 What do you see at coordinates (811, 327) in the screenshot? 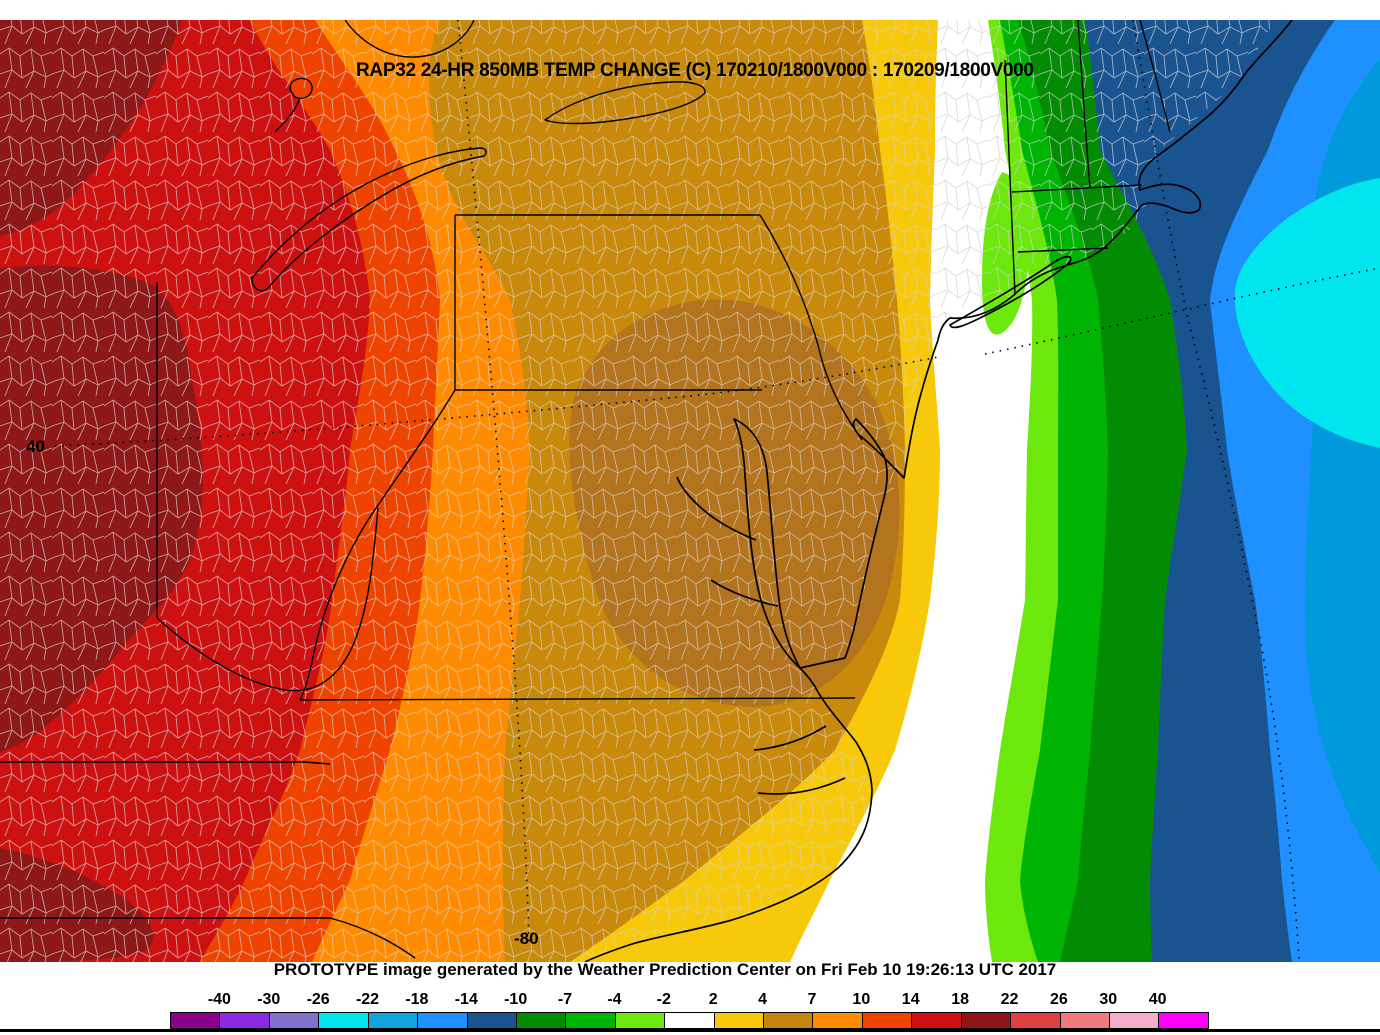
I see `delaware-river-border` at bounding box center [811, 327].